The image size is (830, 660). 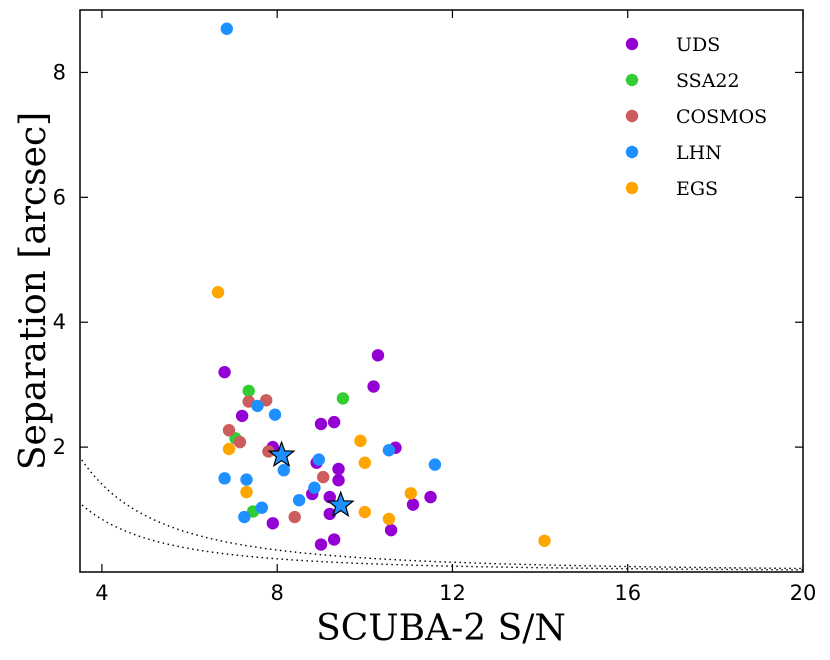 I want to click on x-tick-label: 8, so click(x=276, y=593).